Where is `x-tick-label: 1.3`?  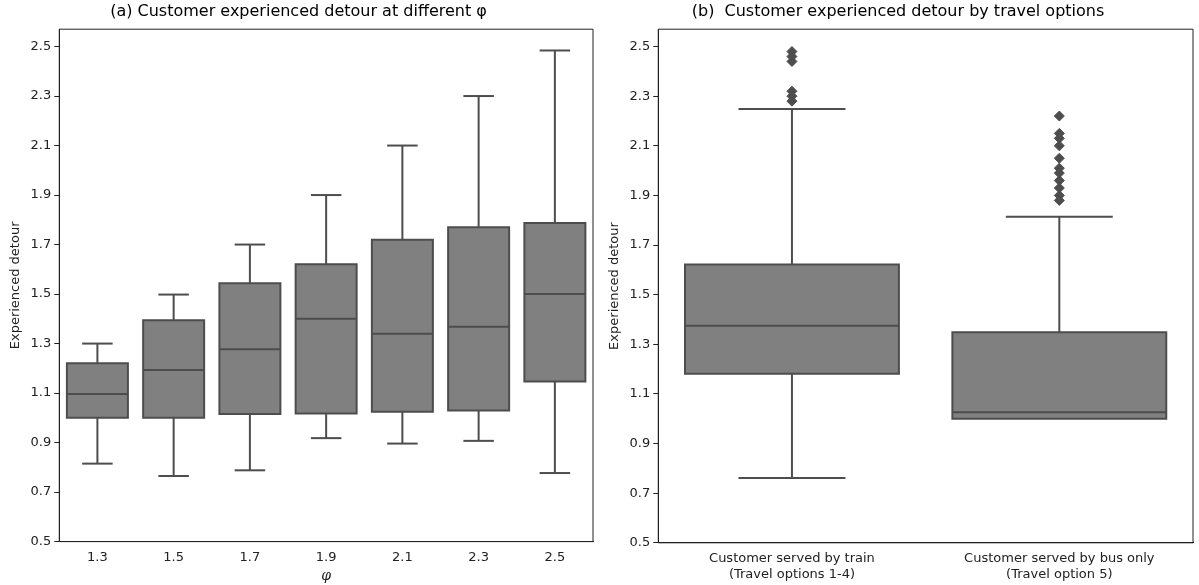 x-tick-label: 1.3 is located at coordinates (97, 556).